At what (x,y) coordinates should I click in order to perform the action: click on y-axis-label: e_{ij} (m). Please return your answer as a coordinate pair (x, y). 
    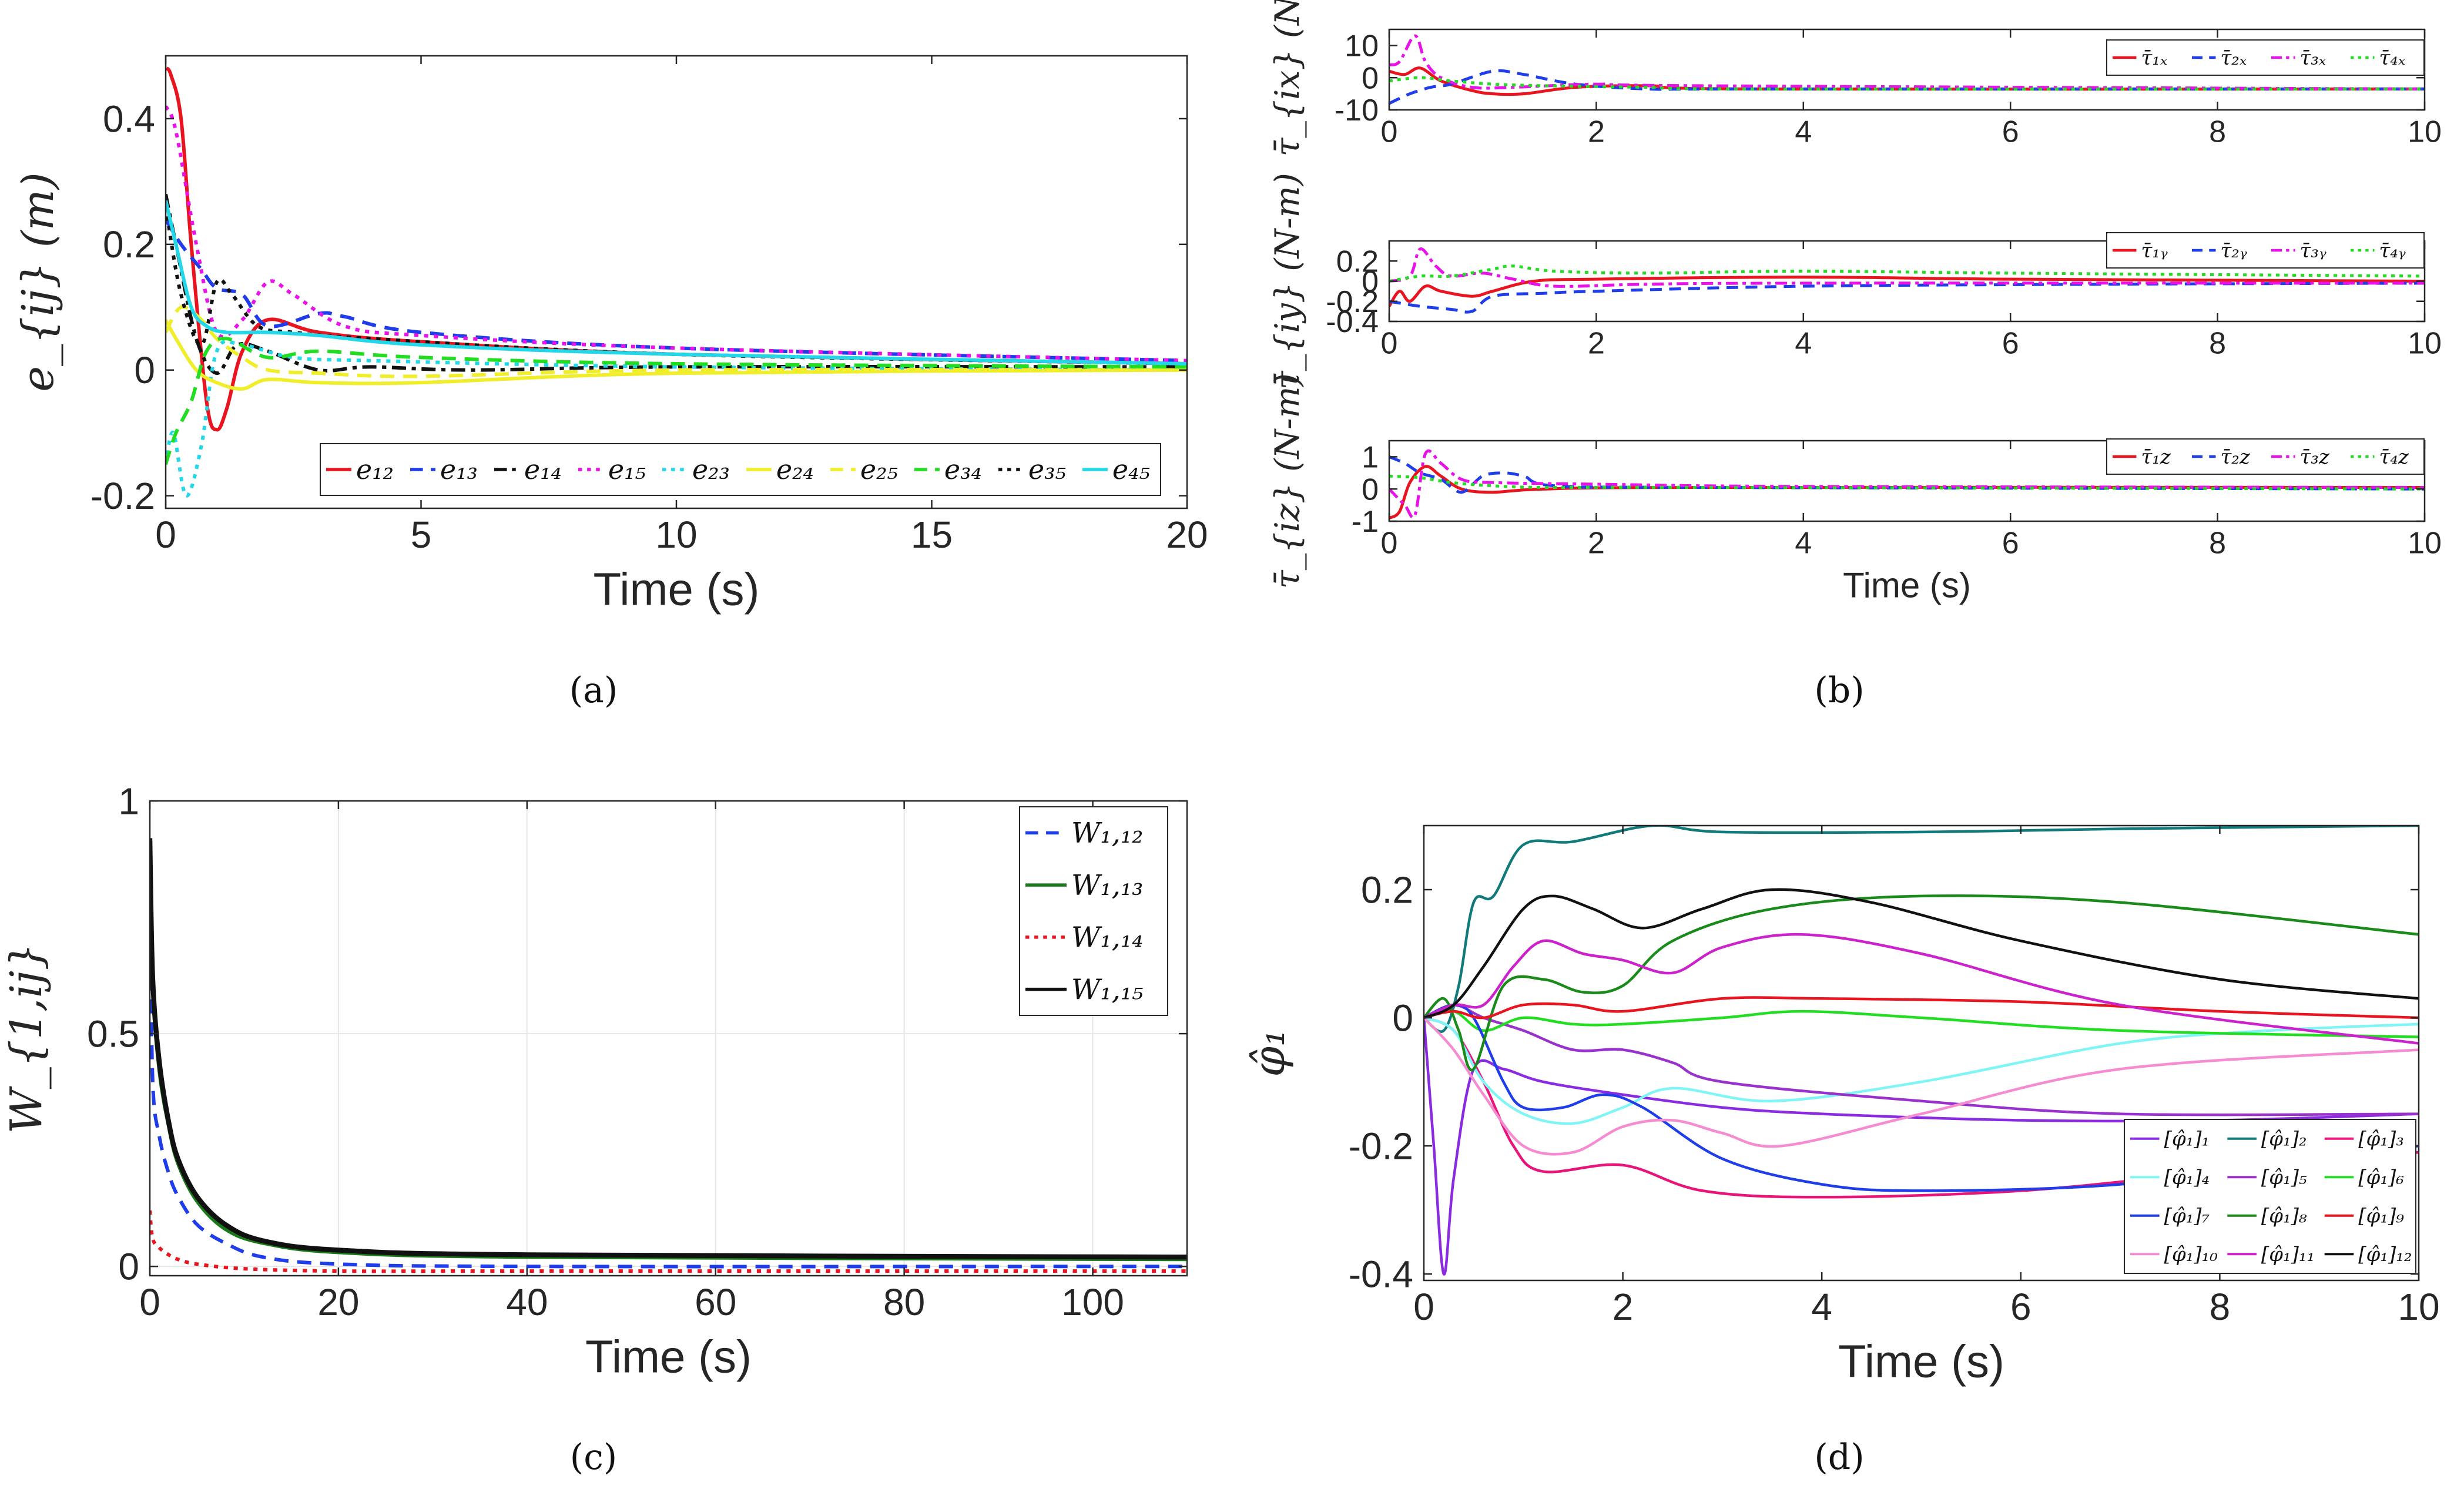
    Looking at the image, I should click on (38, 281).